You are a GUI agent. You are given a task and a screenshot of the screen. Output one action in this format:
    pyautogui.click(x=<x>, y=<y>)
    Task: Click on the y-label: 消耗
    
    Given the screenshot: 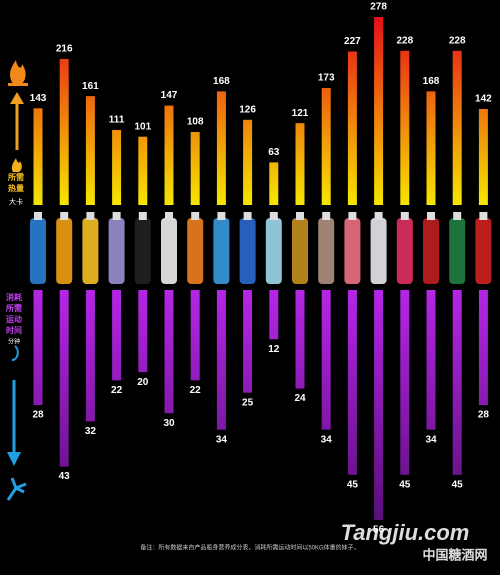 What is the action you would take?
    pyautogui.click(x=14, y=297)
    